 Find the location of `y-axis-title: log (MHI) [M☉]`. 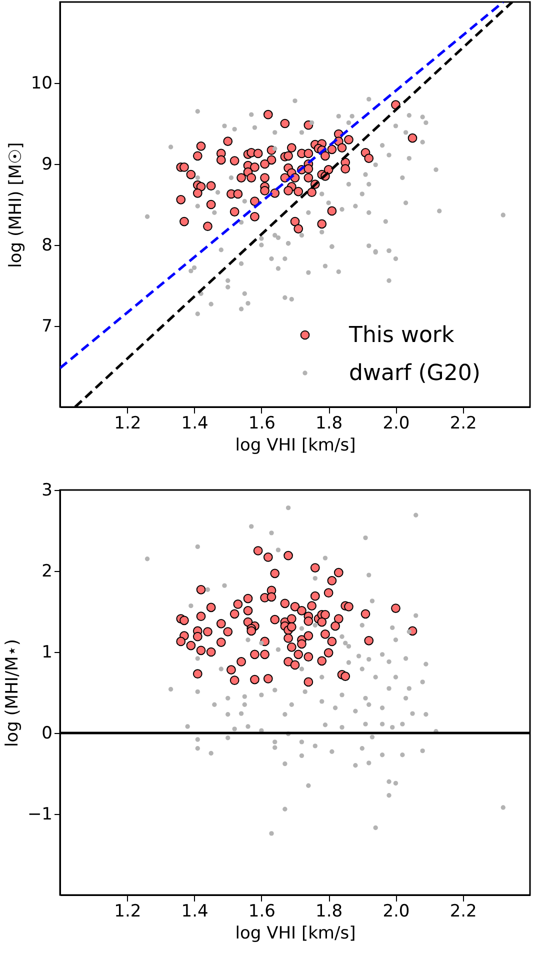

y-axis-title: log (MHI) [M☉] is located at coordinates (16, 205).